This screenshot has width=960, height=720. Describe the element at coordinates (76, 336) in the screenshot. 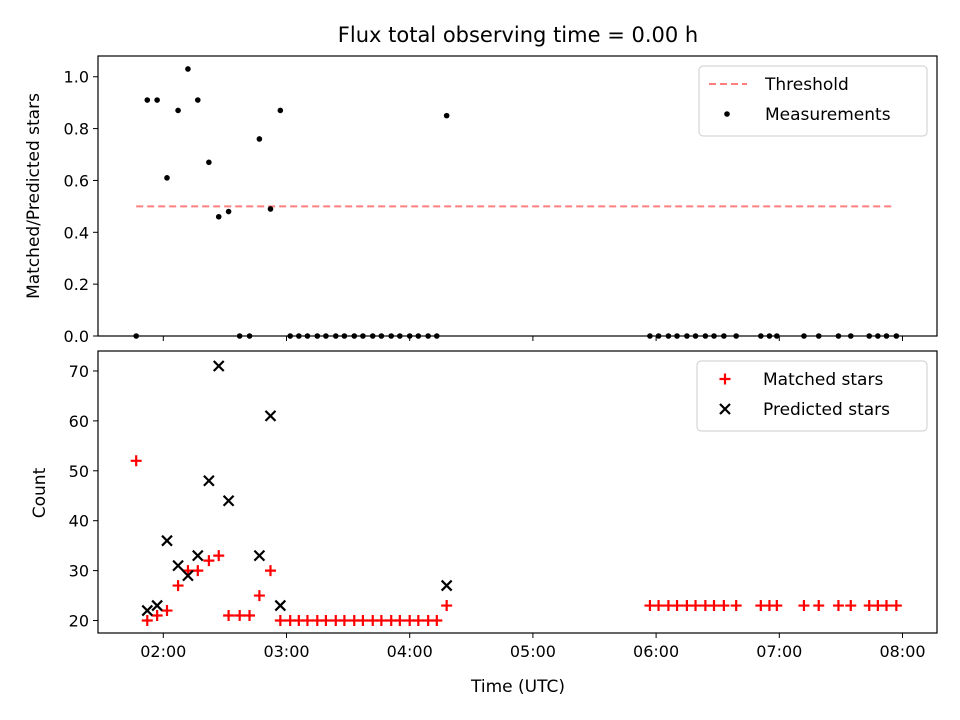

I see `top-y-tick-label: 0.0` at that location.